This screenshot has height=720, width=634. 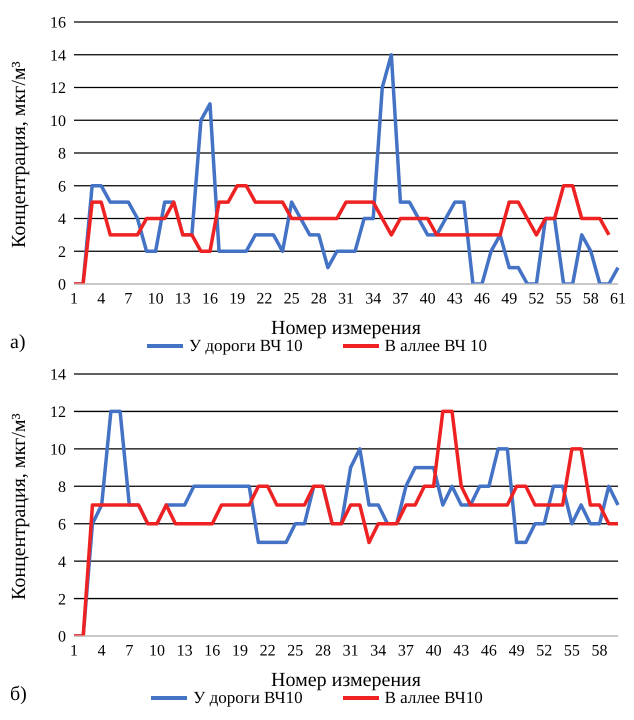 I want to click on line-series, so click(x=341, y=234).